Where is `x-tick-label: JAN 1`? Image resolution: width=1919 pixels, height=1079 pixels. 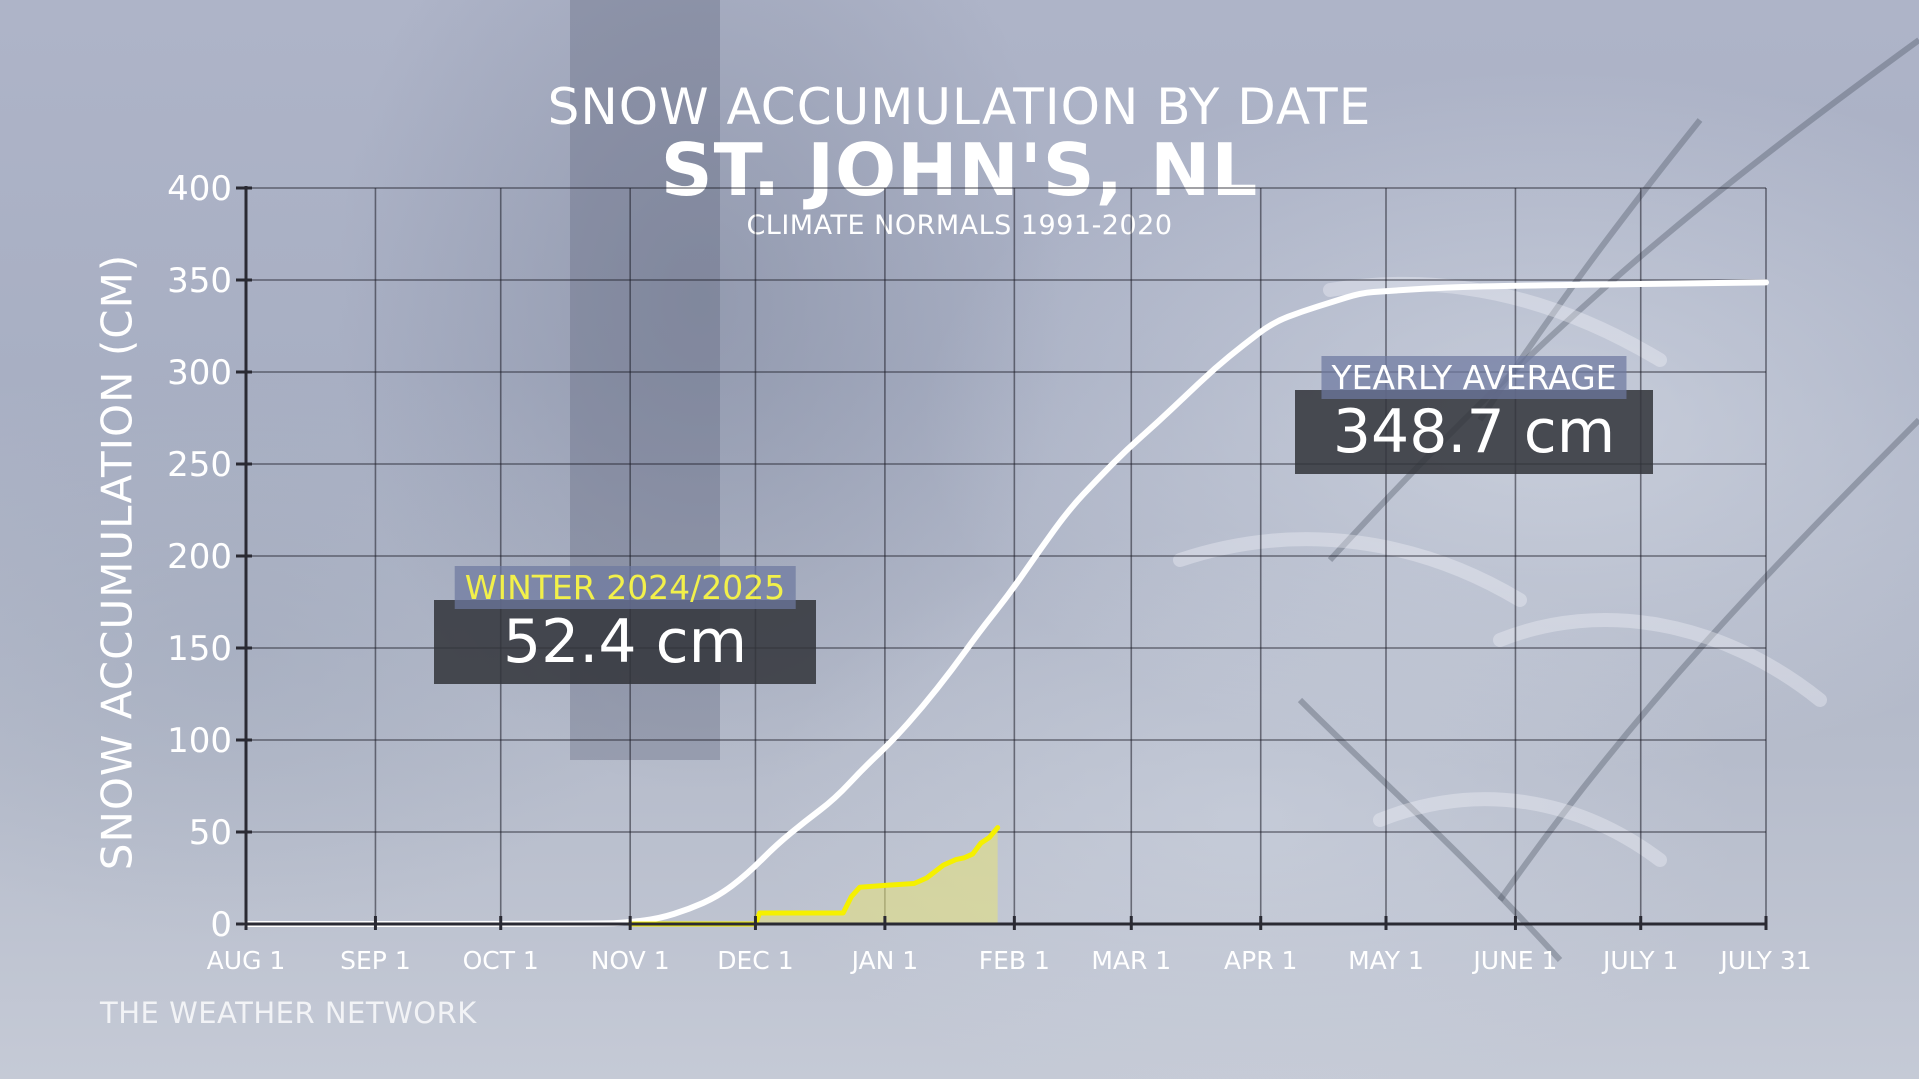
x-tick-label: JAN 1 is located at coordinates (884, 960).